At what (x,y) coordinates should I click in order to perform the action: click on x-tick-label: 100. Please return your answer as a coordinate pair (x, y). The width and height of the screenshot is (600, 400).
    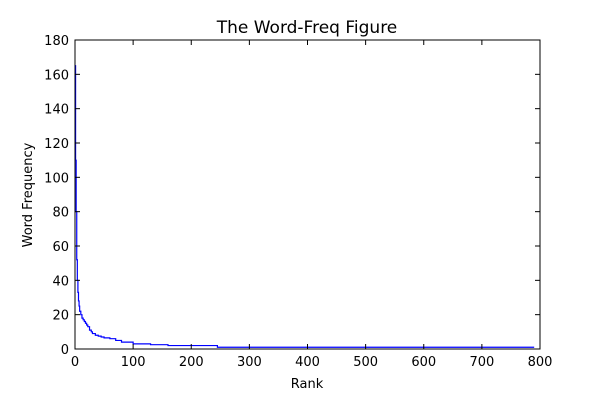
    Looking at the image, I should click on (133, 362).